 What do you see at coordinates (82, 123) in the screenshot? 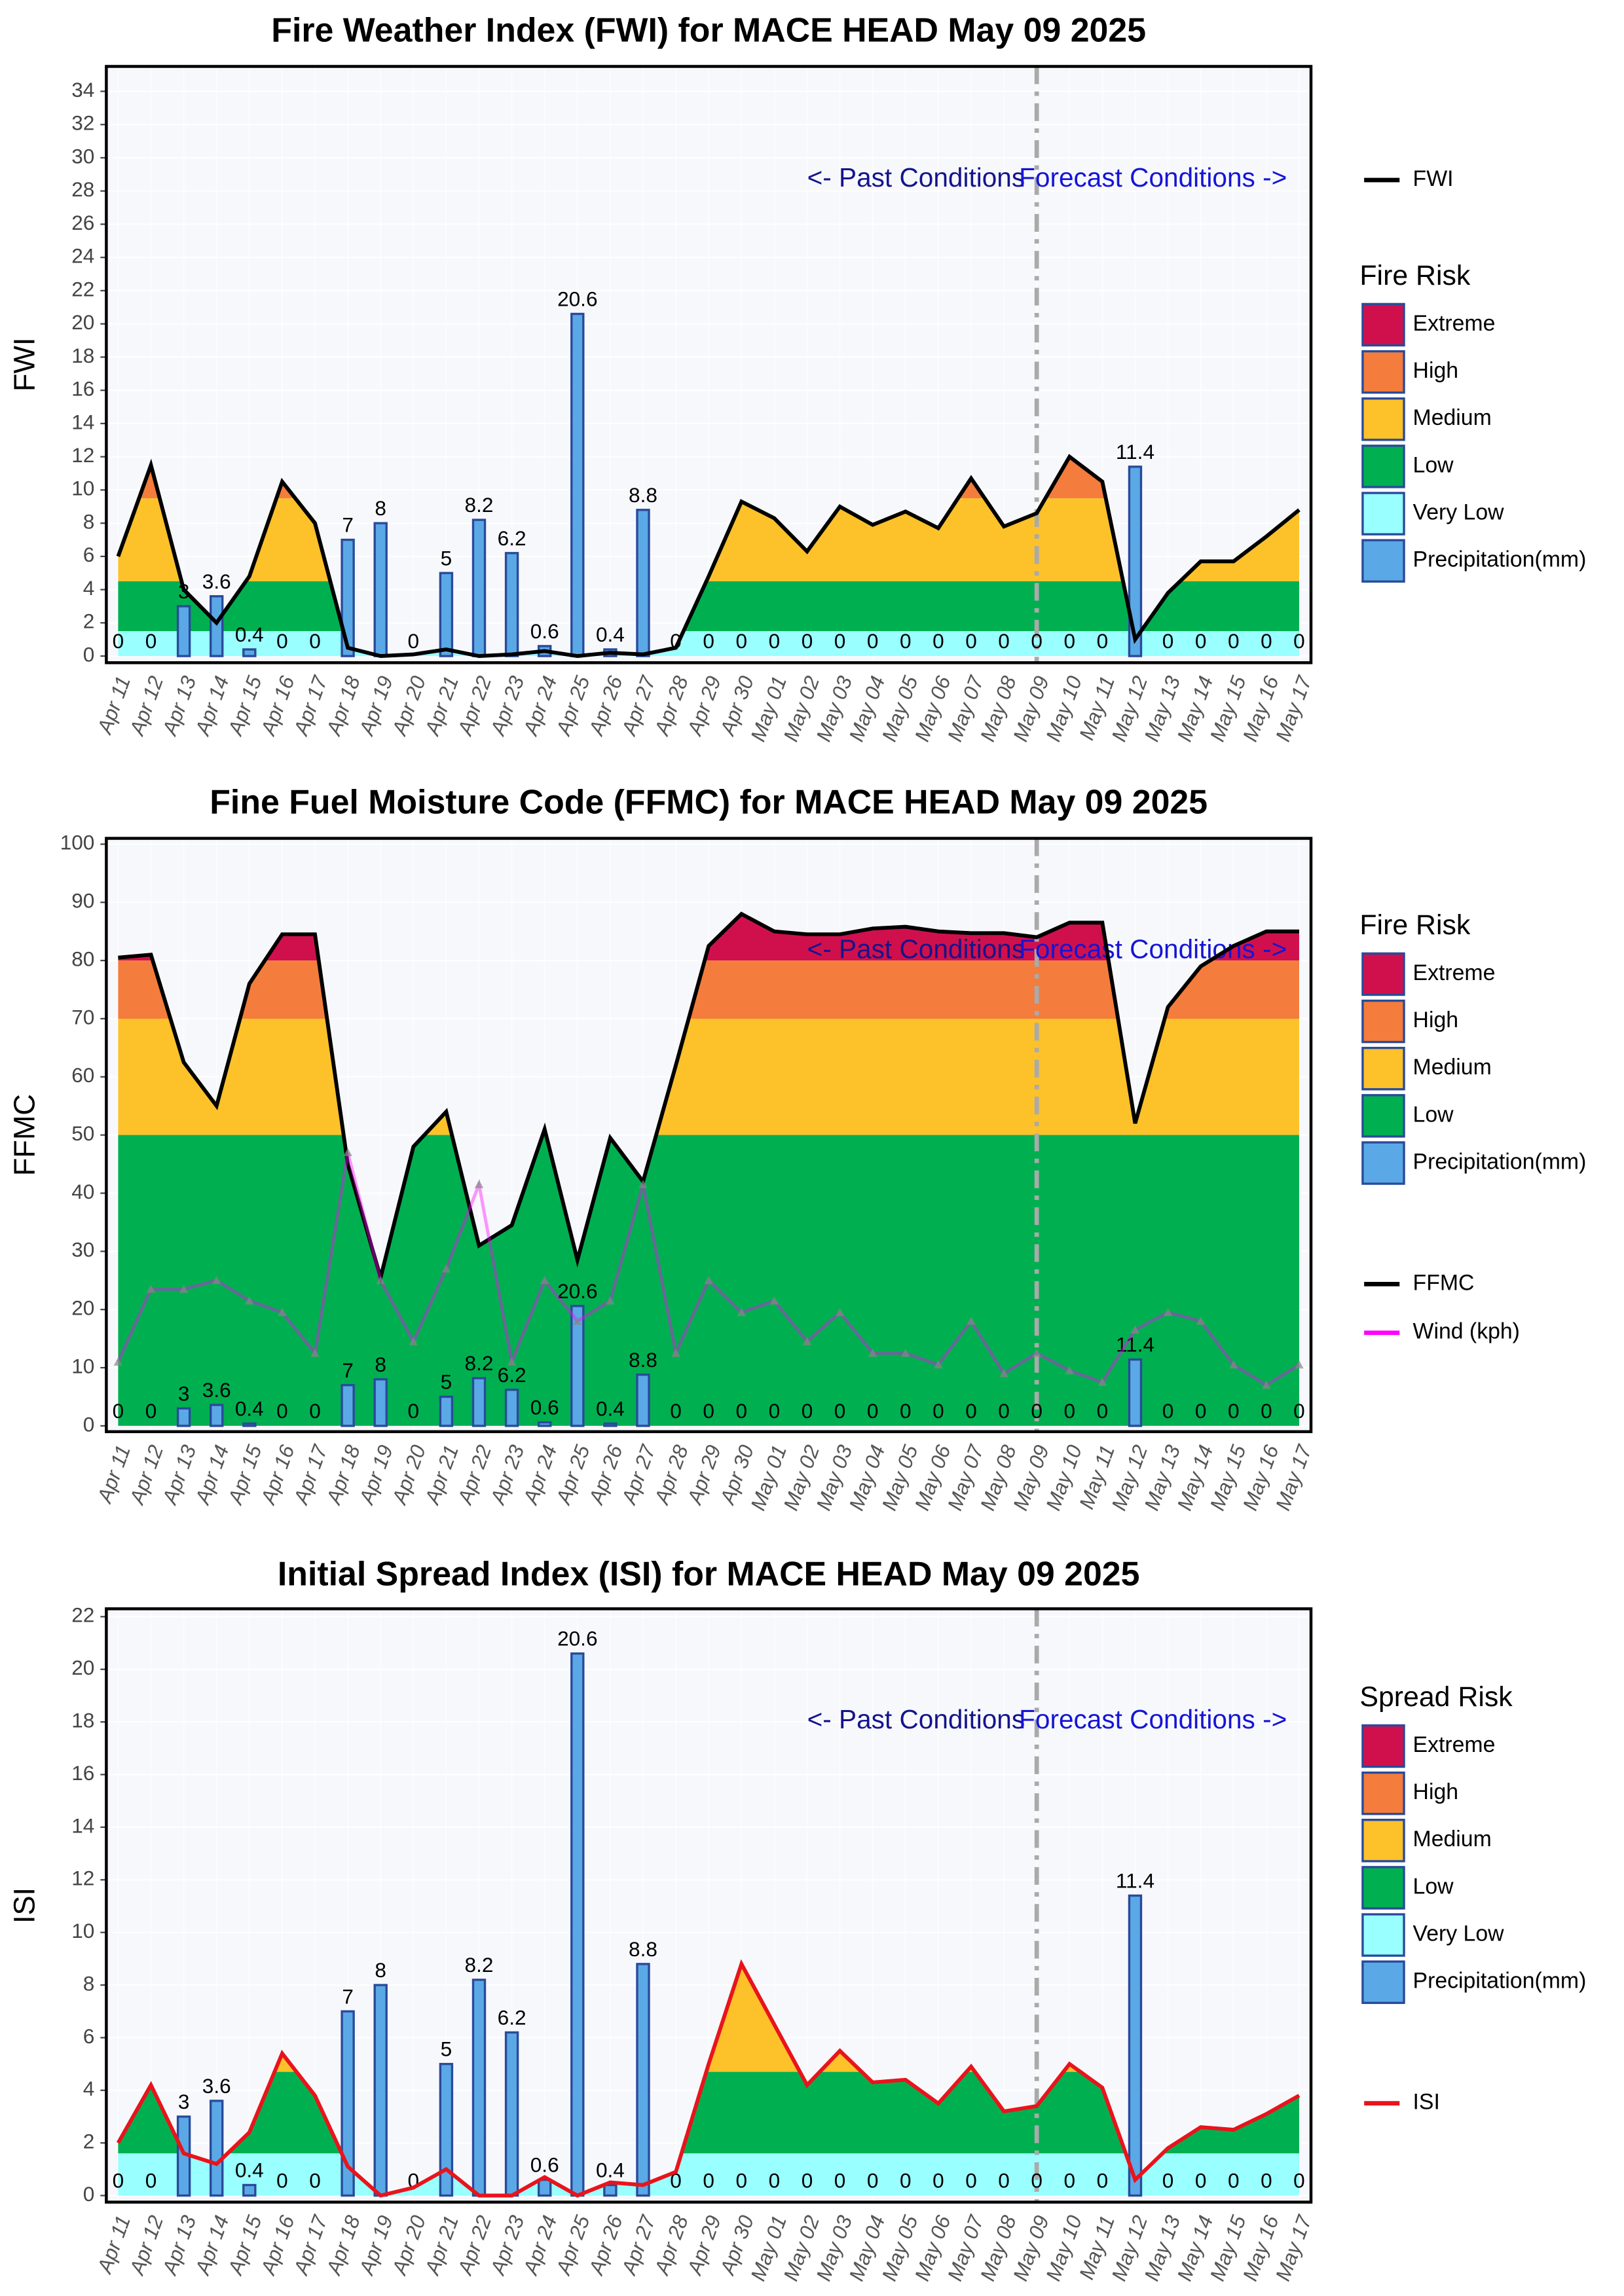
I see `y-tick-label: 32` at bounding box center [82, 123].